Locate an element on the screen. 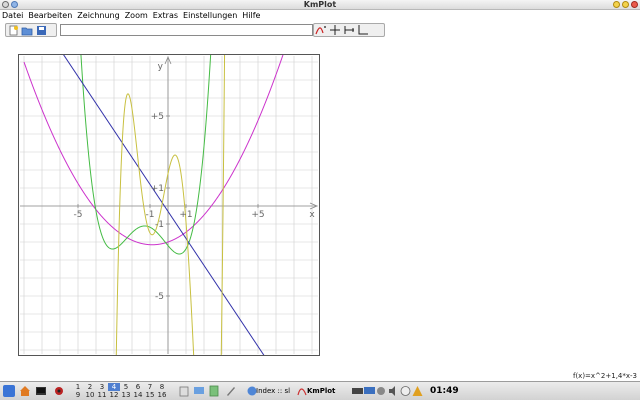 The width and height of the screenshot is (640, 400). desktop-11: 11 is located at coordinates (102, 395).